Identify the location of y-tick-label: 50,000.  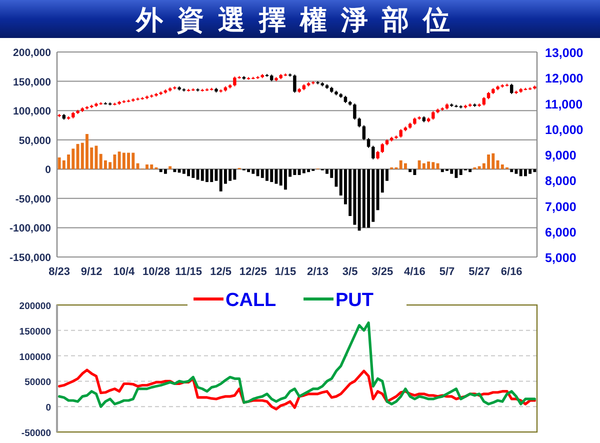
(35, 140).